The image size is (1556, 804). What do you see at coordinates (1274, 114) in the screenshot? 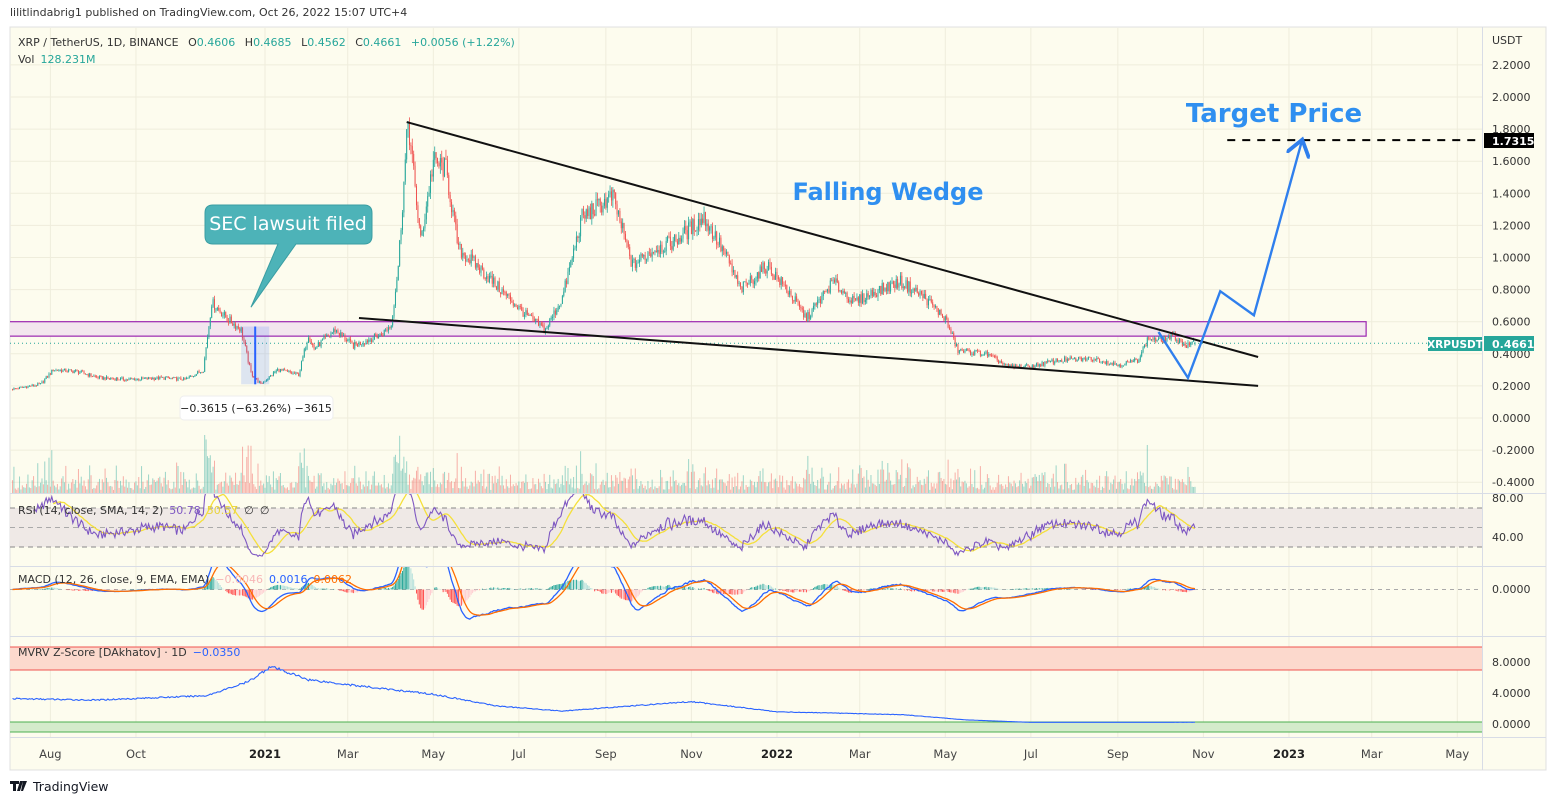
I see `target-price-label: Target Price` at bounding box center [1274, 114].